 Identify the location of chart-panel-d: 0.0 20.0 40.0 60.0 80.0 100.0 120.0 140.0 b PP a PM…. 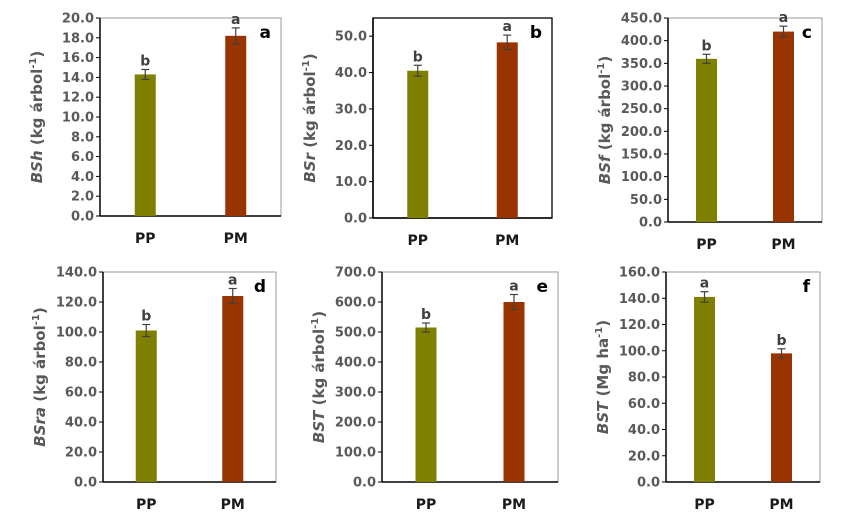
(154, 389).